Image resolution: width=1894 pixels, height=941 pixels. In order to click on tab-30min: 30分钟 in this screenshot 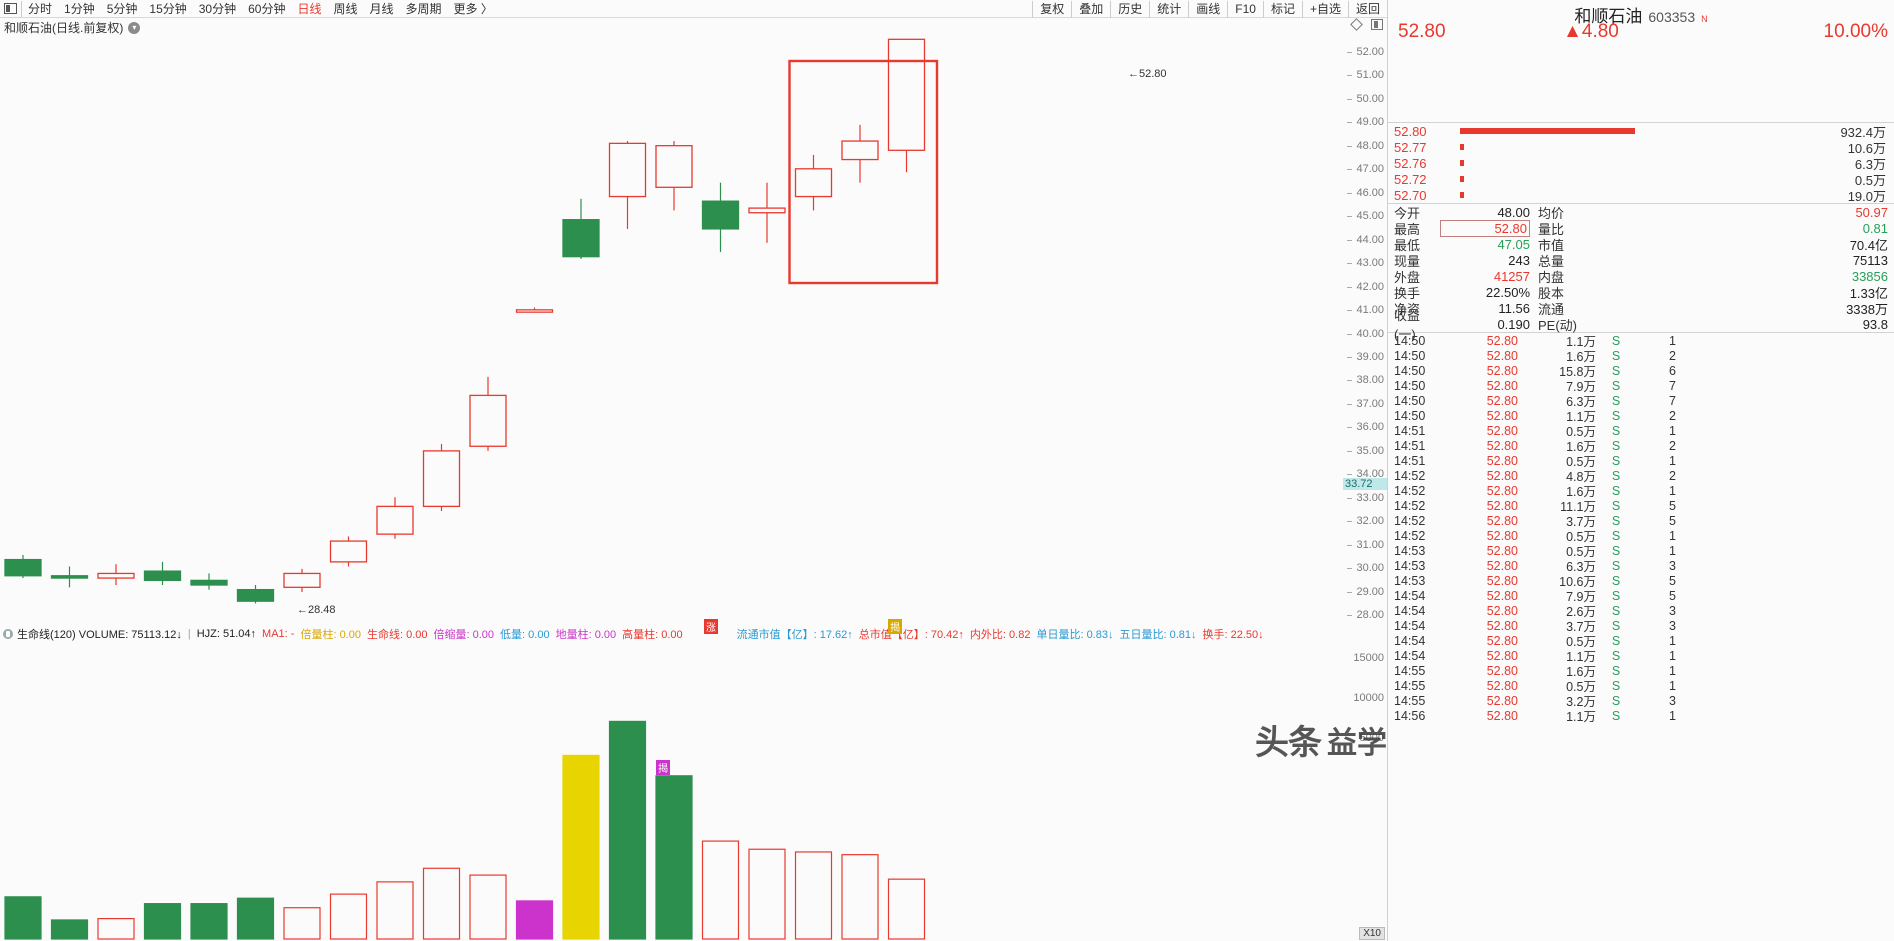, I will do `click(217, 8)`.